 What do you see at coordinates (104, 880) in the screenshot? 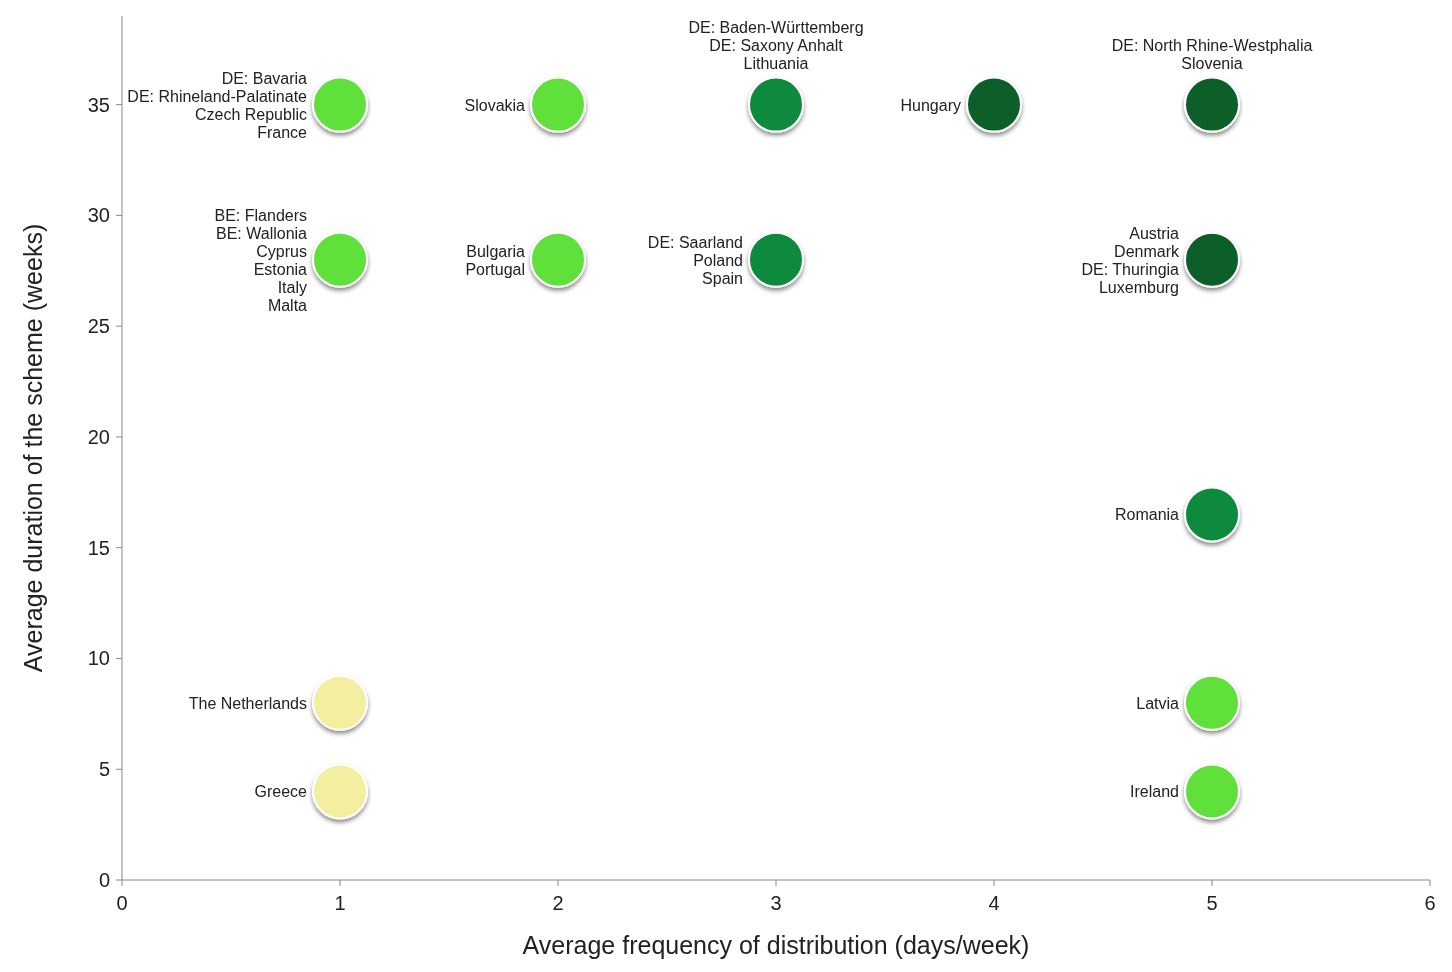
I see `y-tick-label: 0` at bounding box center [104, 880].